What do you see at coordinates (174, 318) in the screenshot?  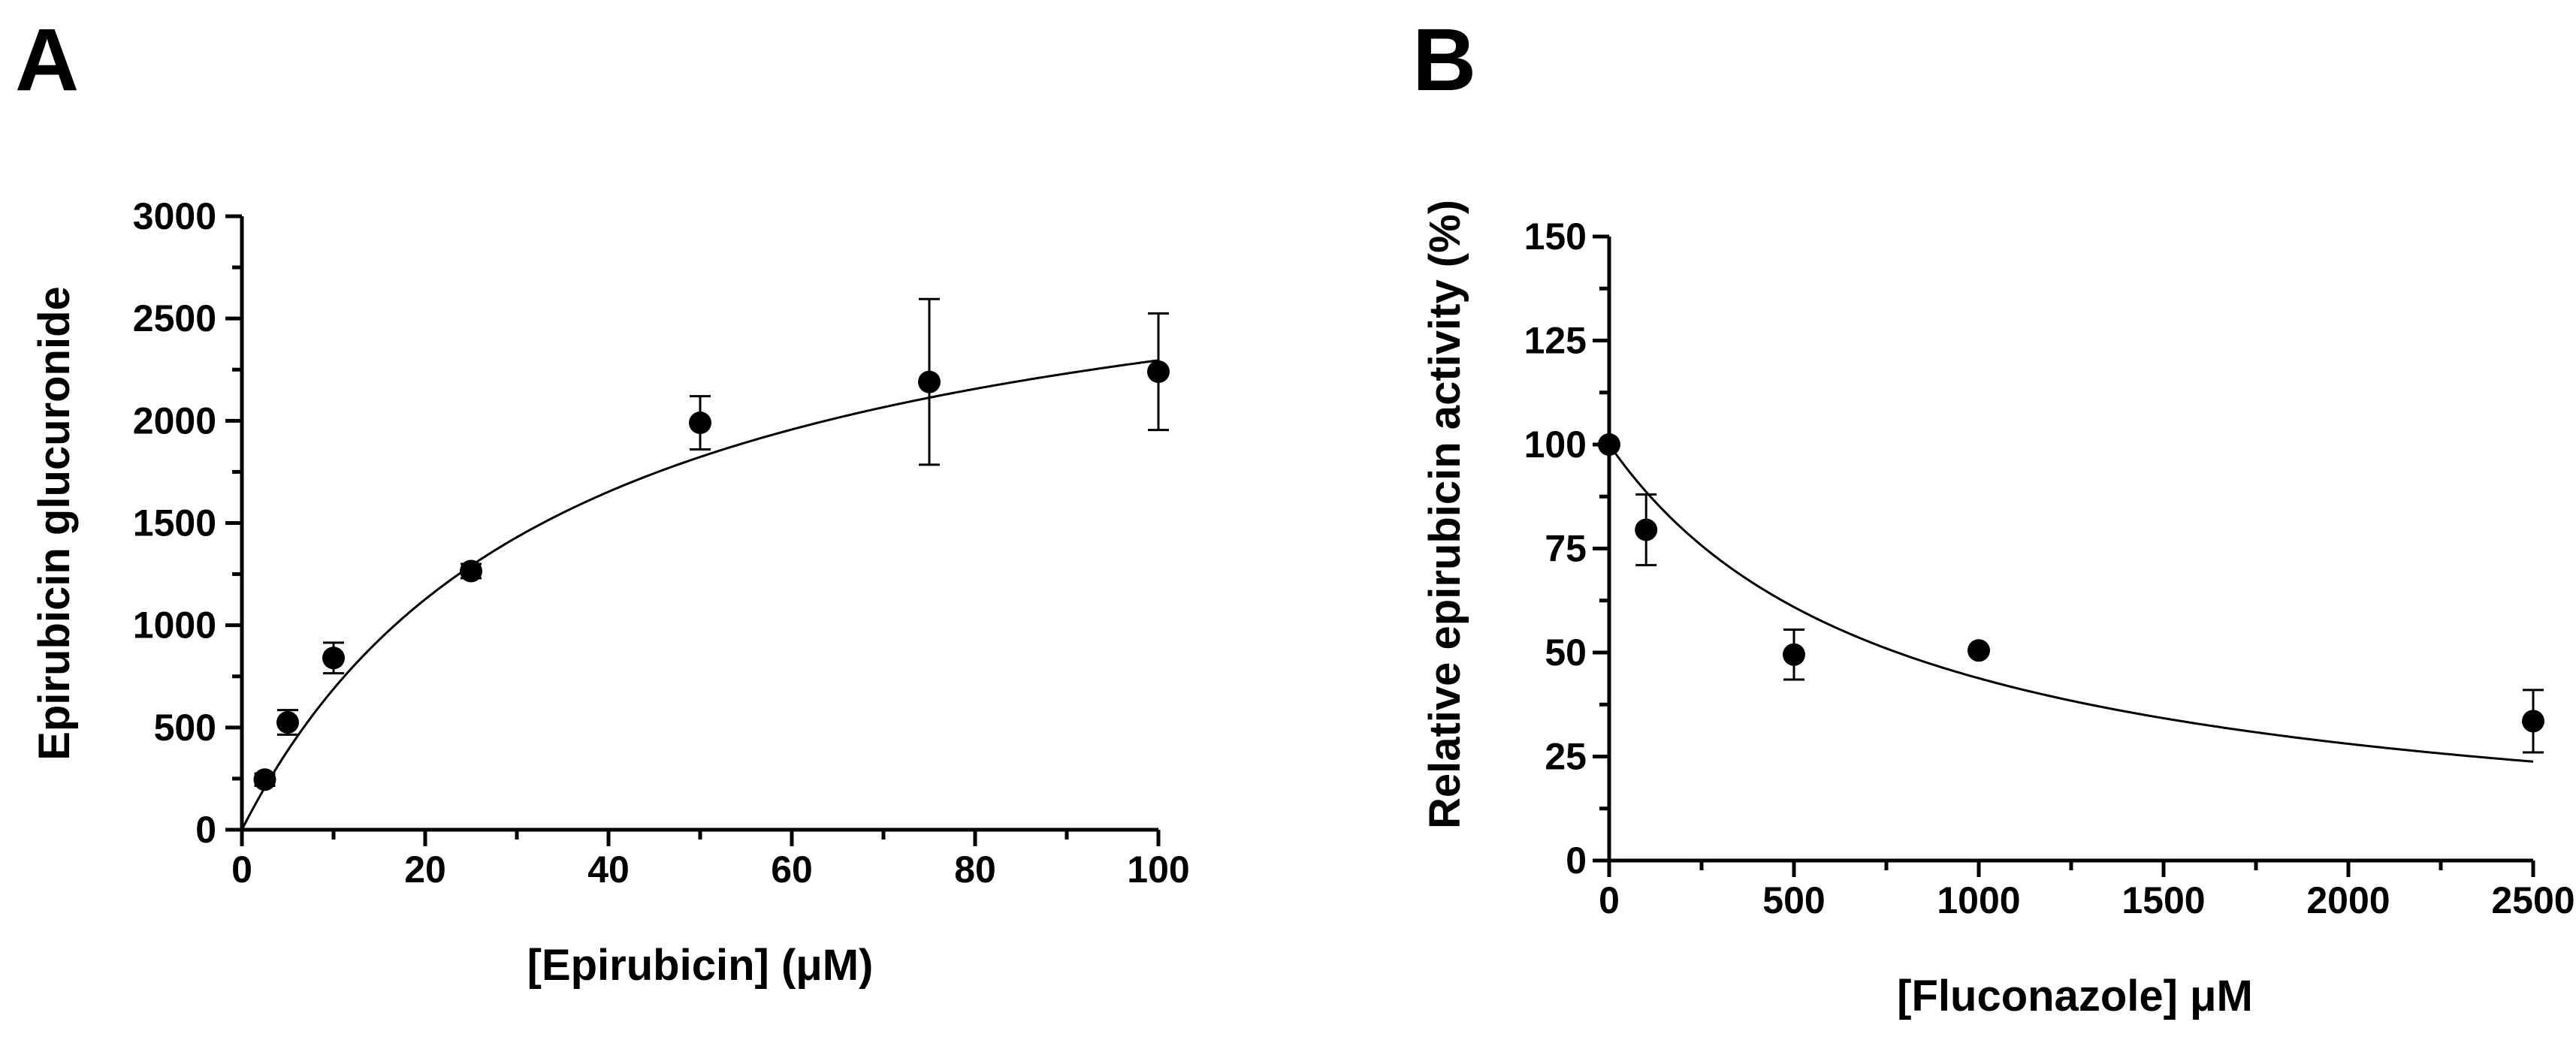 I see `y-tick-label: 2500` at bounding box center [174, 318].